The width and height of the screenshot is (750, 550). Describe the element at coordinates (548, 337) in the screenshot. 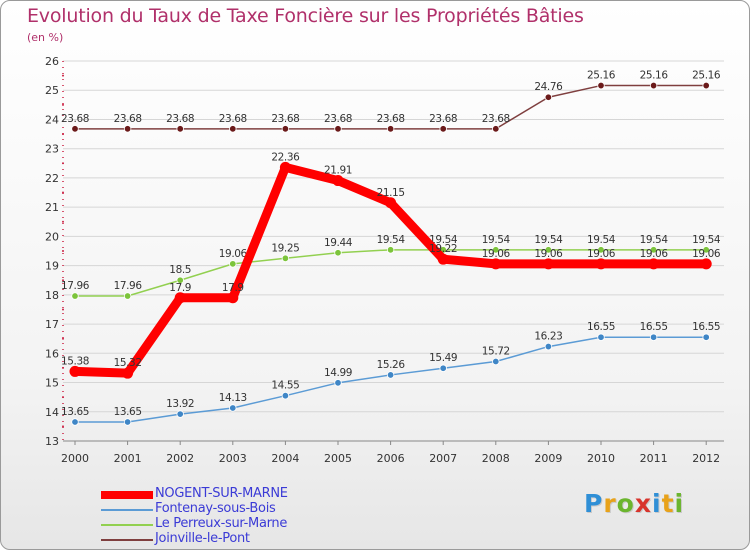

I see `data-label: 16.23` at that location.